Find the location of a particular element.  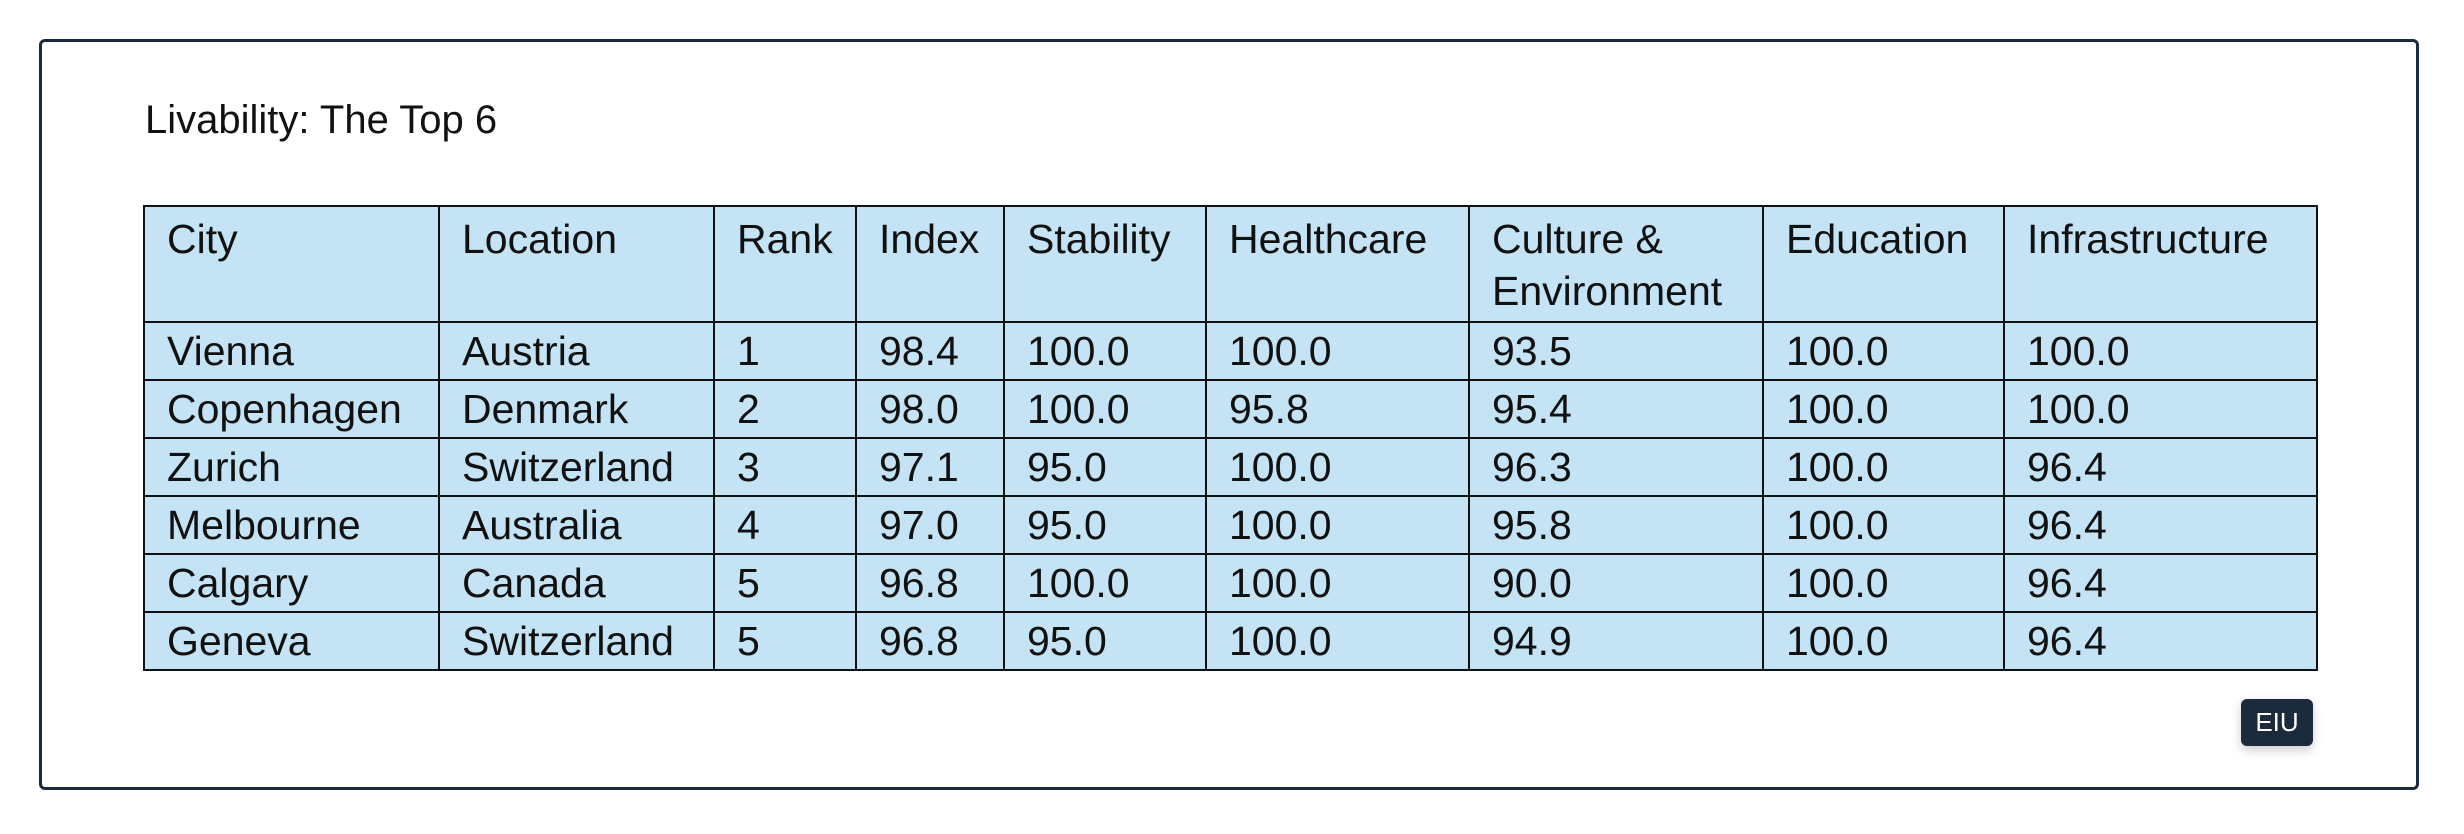

table-cell: 3 is located at coordinates (785, 467).